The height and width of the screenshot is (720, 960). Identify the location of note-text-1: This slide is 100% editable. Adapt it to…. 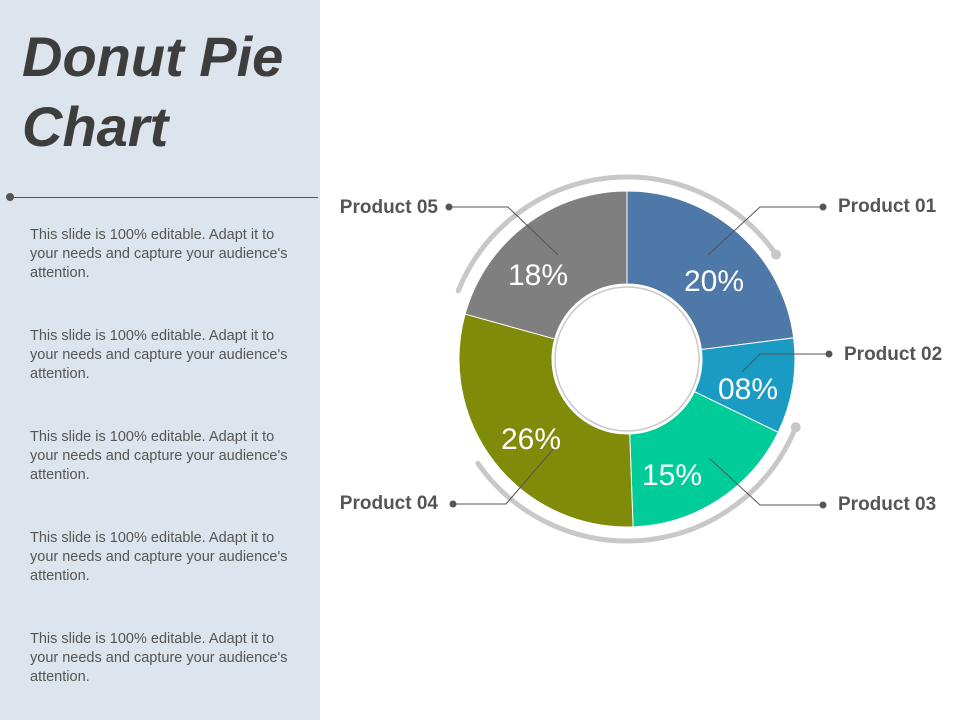
(159, 254).